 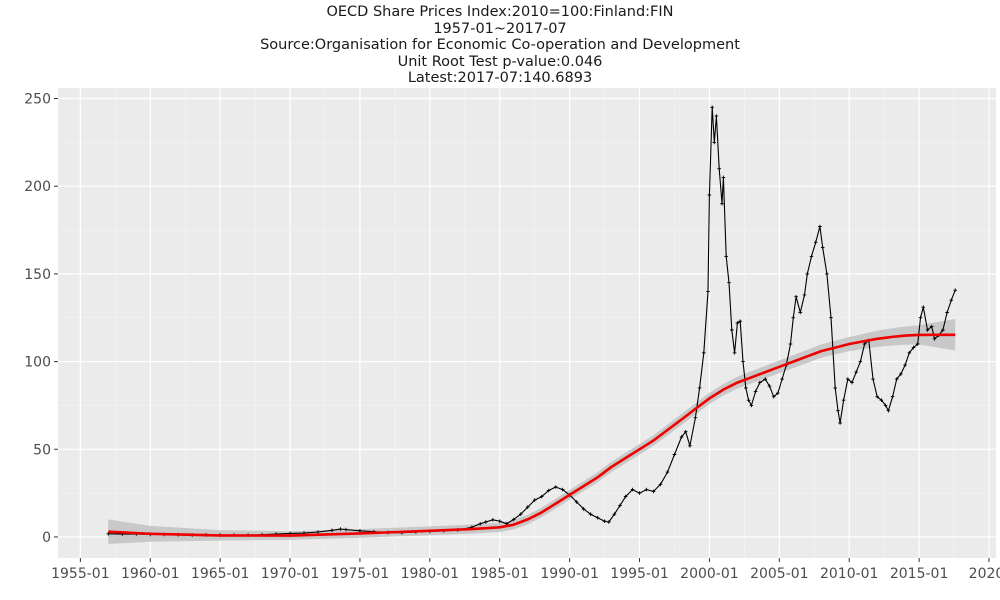 I want to click on y-tick-label: 250, so click(x=37, y=100).